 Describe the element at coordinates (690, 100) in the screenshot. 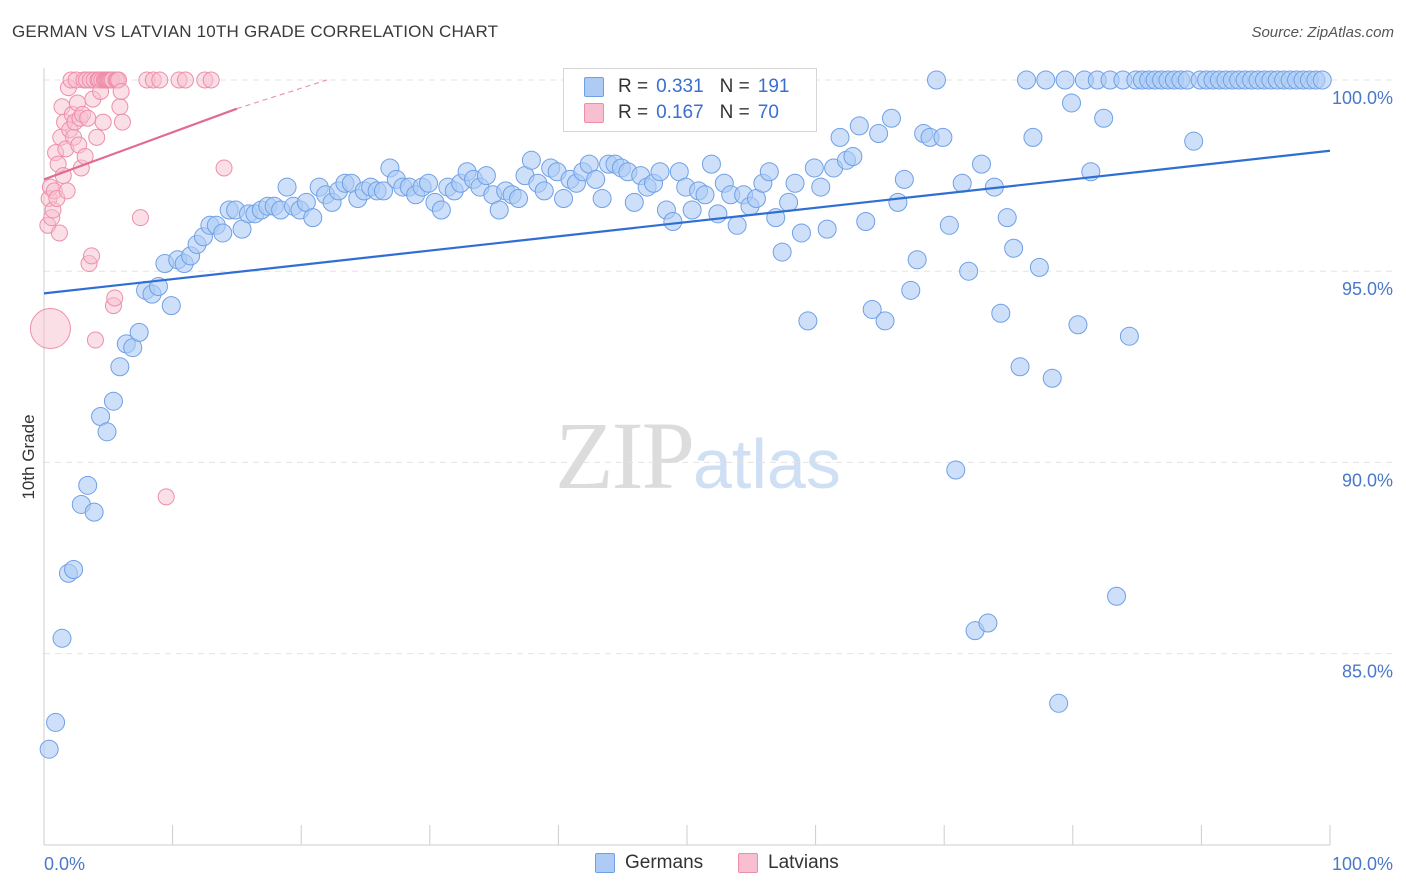

I see `stats-legend: R = 0.331 N = 191 R = 0.167 N = 70` at that location.